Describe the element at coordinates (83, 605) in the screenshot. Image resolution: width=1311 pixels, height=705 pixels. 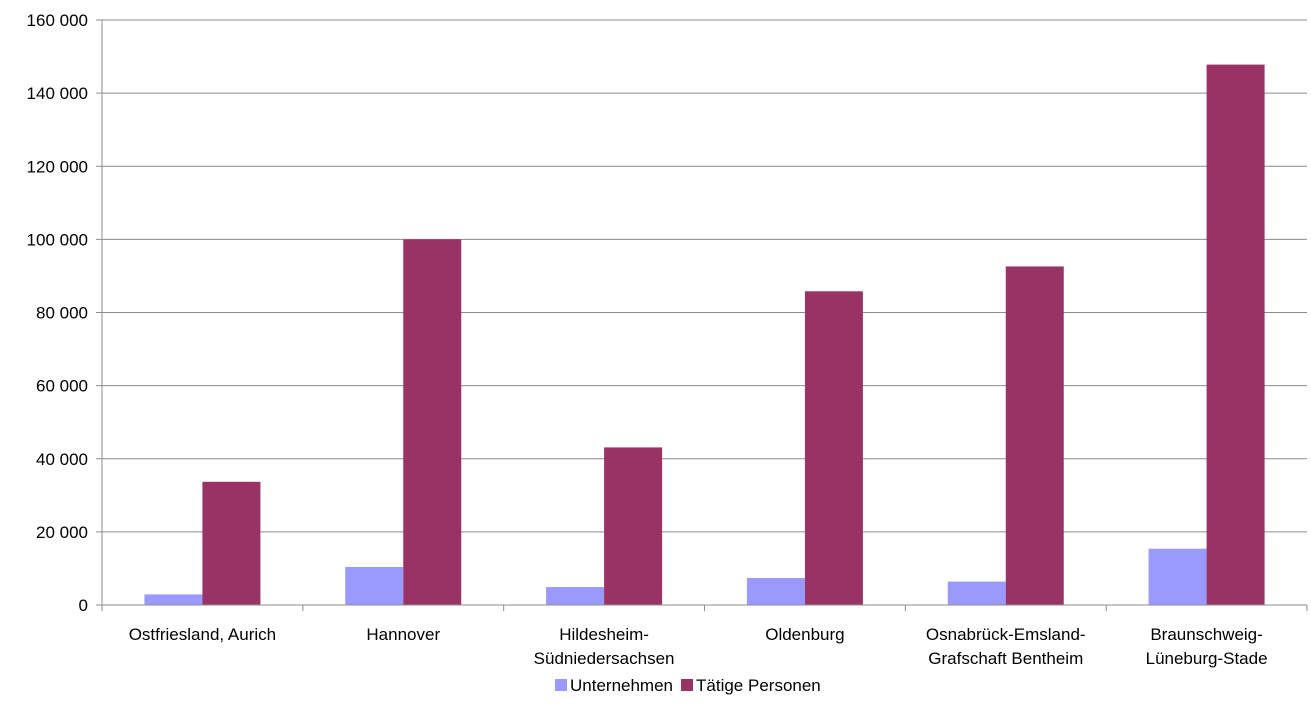
I see `y-tick-label: 0` at that location.